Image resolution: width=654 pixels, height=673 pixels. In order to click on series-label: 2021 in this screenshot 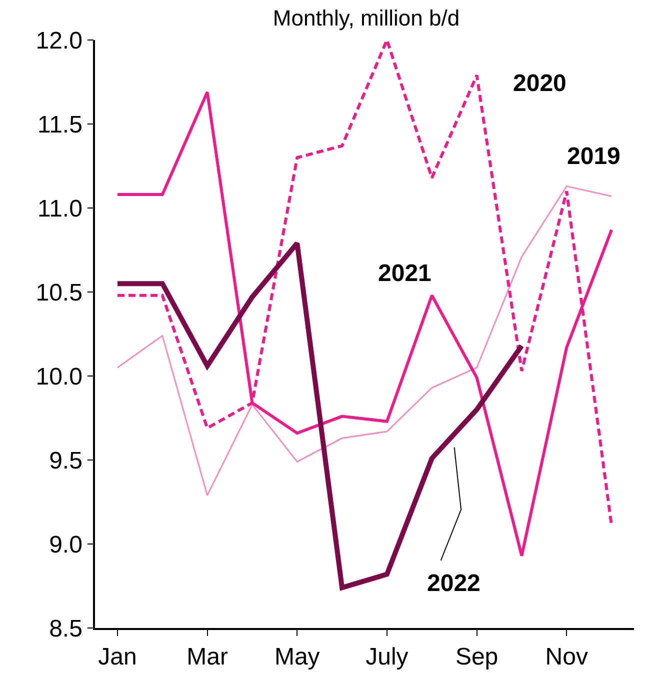, I will do `click(405, 273)`.